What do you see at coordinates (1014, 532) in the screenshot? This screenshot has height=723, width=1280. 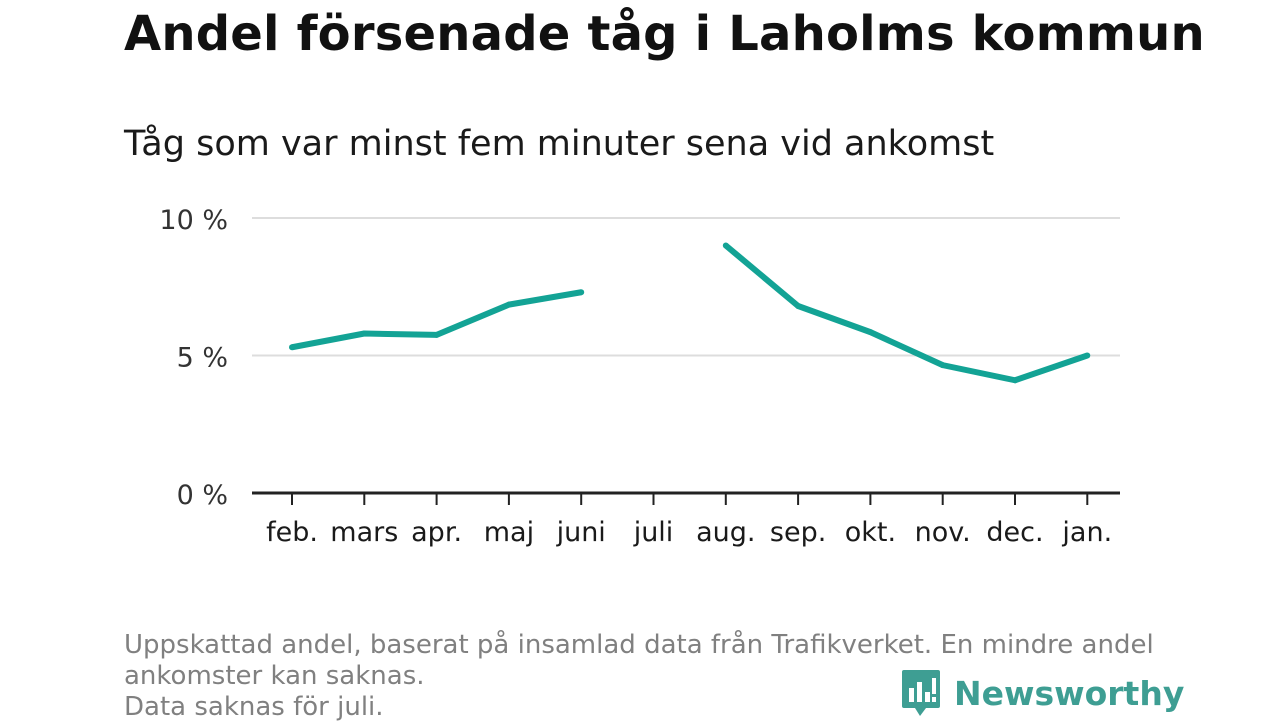 I see `x-tick-label: dec.` at bounding box center [1014, 532].